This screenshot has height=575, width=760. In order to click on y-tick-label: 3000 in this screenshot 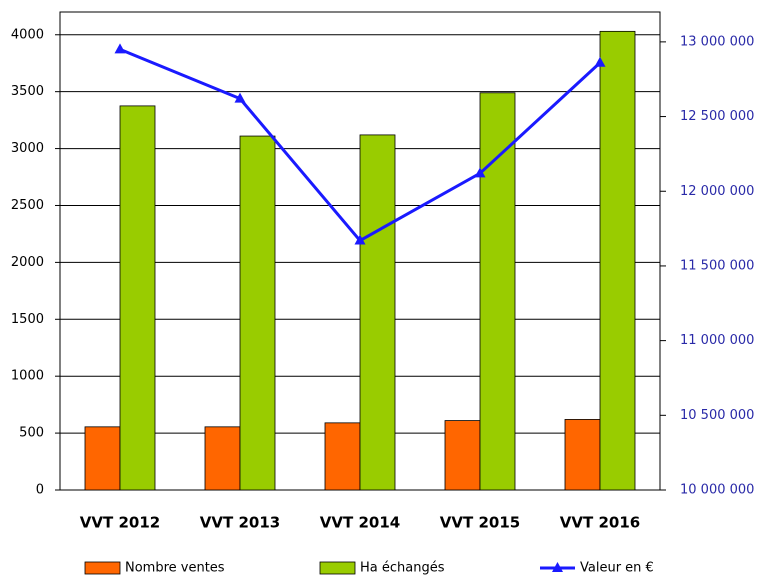, I will do `click(27, 148)`.